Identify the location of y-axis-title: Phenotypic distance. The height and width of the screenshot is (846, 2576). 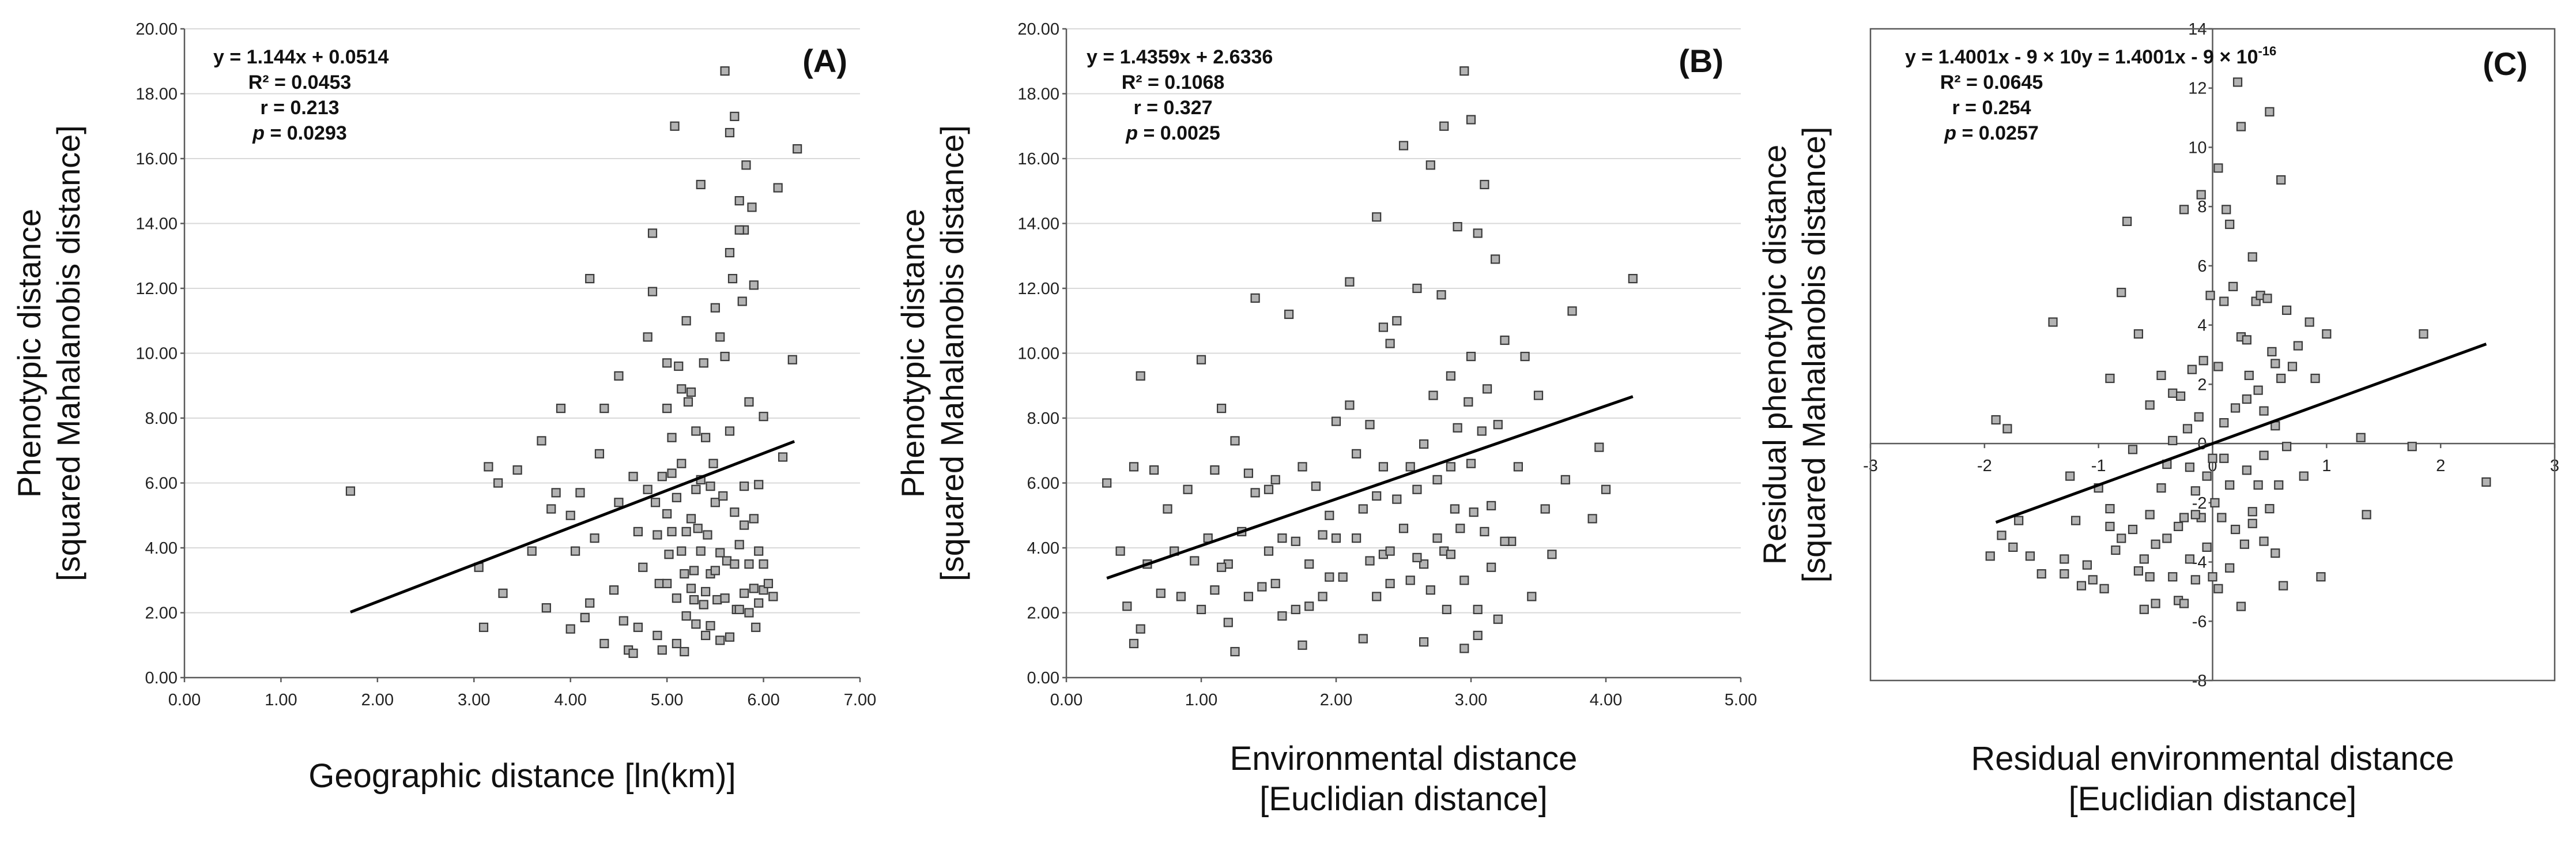
(29, 353).